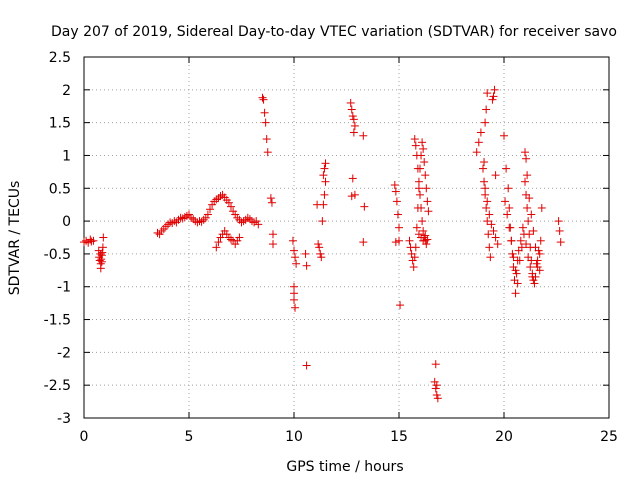 This screenshot has width=640, height=480. What do you see at coordinates (64, 288) in the screenshot?
I see `y-tick-label: -1` at bounding box center [64, 288].